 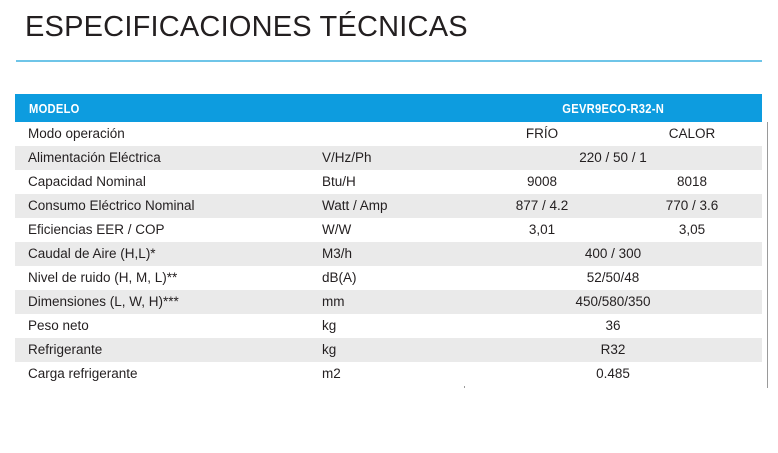 What do you see at coordinates (613, 349) in the screenshot?
I see `row-value: R32` at bounding box center [613, 349].